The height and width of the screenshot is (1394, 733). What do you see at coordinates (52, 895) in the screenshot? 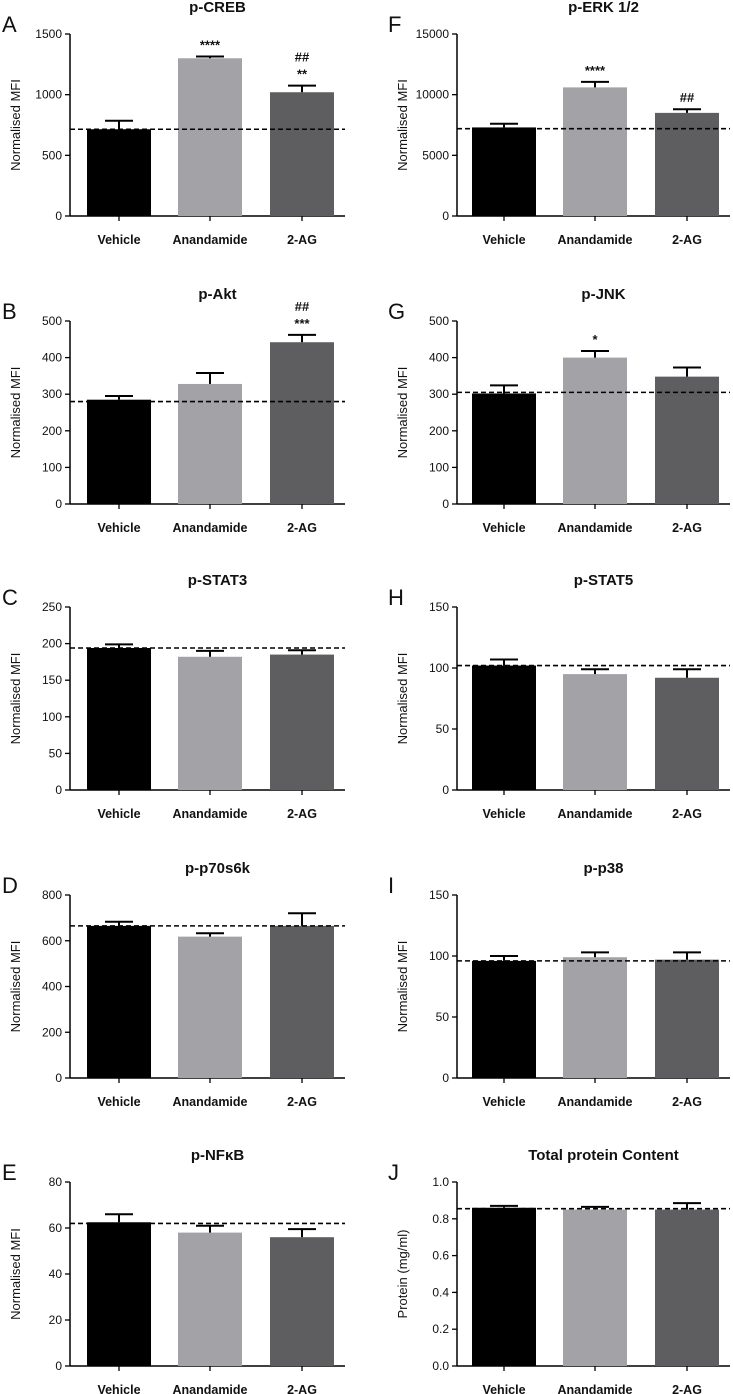
I see `y-tick-label: 800` at bounding box center [52, 895].